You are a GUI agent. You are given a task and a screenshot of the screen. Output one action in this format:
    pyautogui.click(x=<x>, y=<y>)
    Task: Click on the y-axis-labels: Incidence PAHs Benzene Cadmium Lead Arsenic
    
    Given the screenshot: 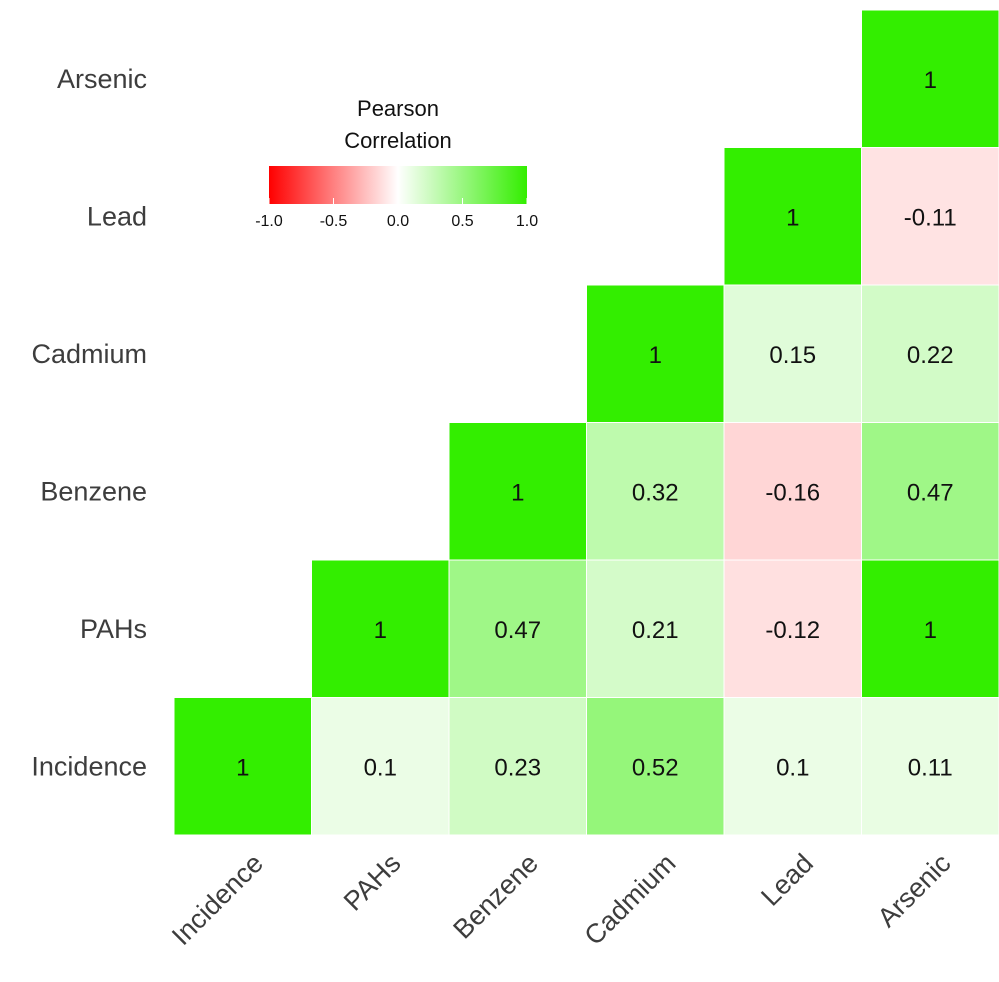 What is the action you would take?
    pyautogui.click(x=89, y=423)
    